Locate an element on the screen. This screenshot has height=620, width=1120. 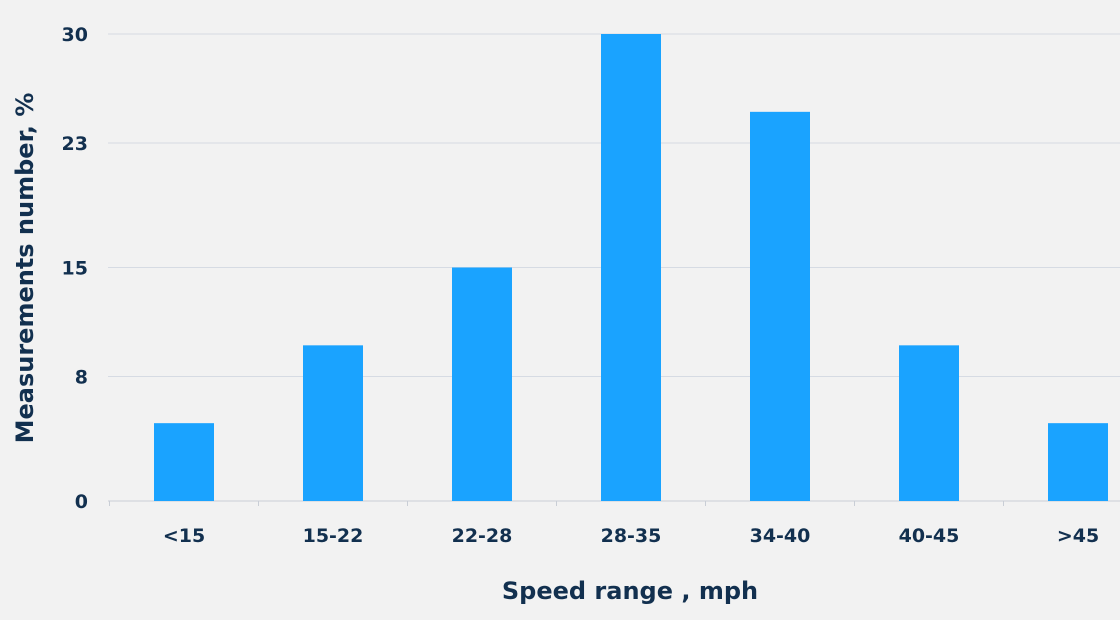
y-tick-label: 30 is located at coordinates (75, 35).